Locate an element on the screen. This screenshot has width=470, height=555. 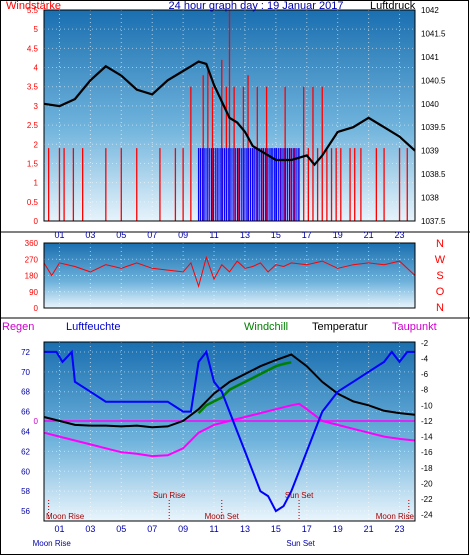
wind-speed-tick: 1 is located at coordinates (36, 183).